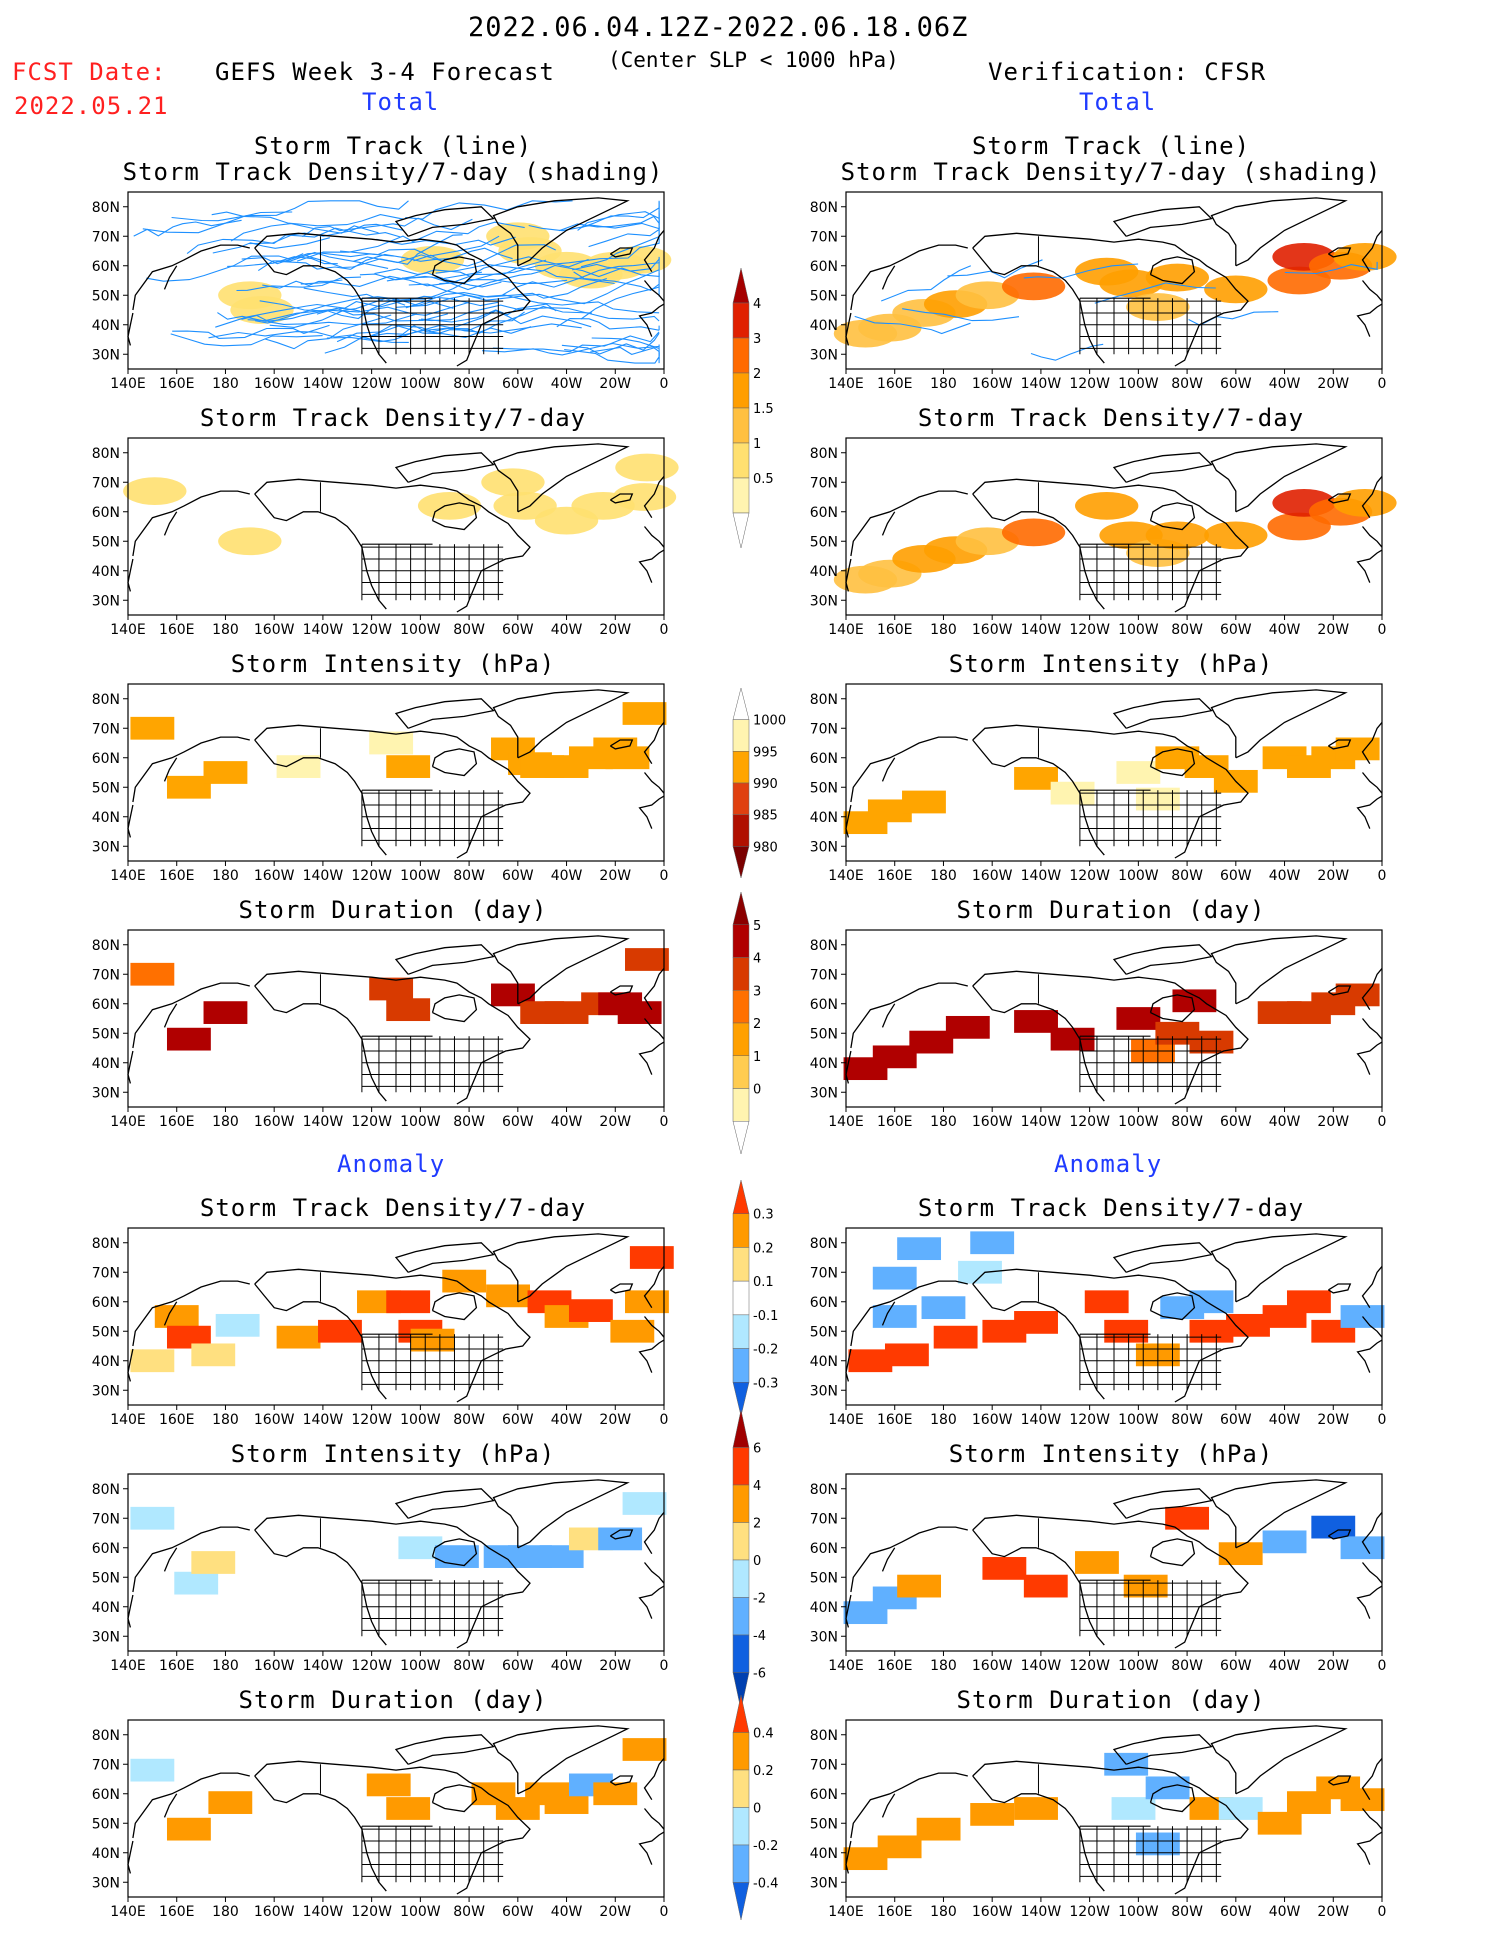 The height and width of the screenshot is (1940, 1487). I want to click on colorbar-label: 0.4, so click(763, 1734).